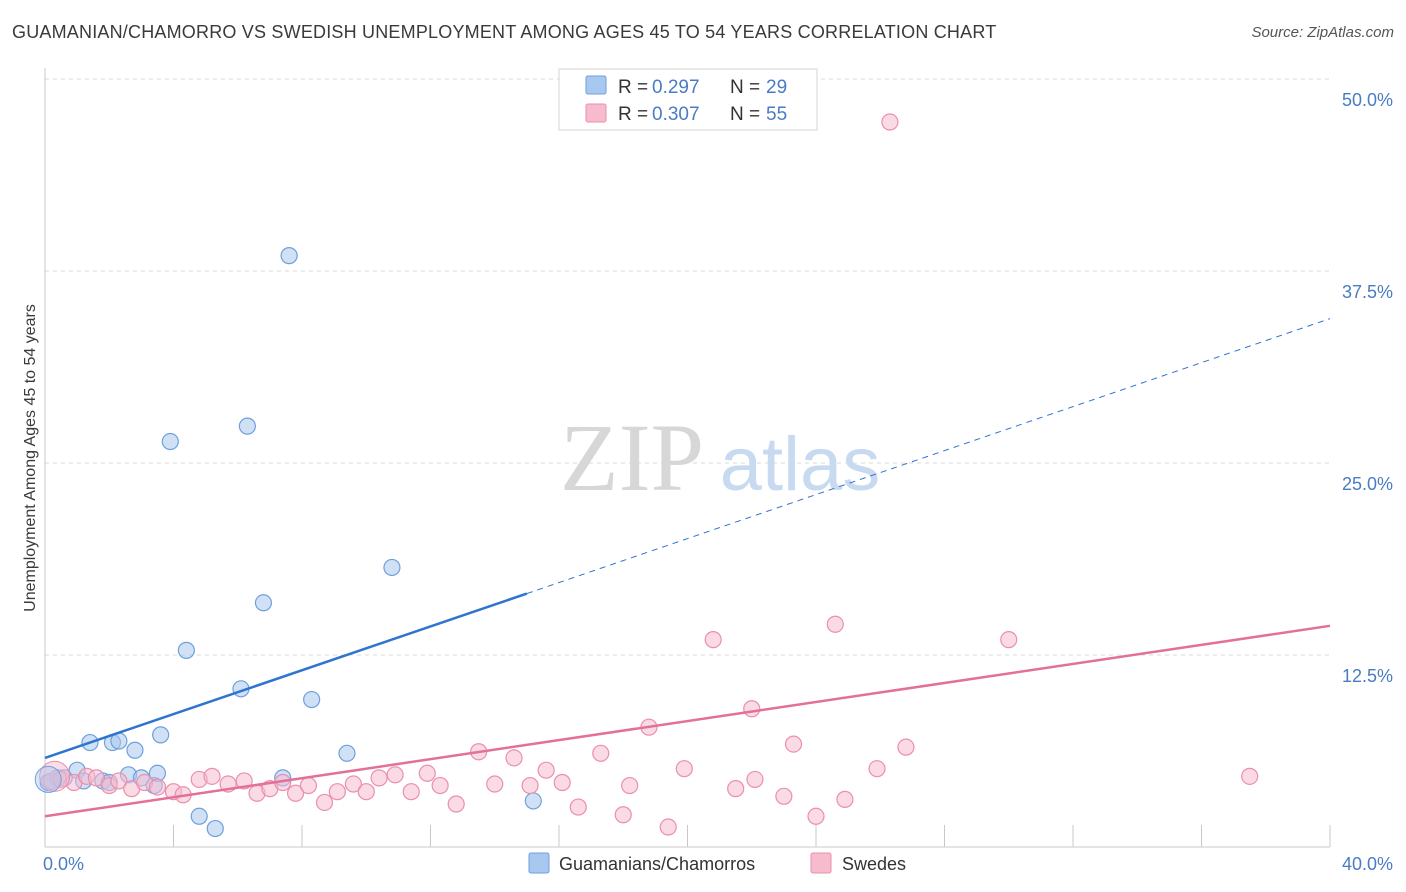 The width and height of the screenshot is (1406, 892). I want to click on legend-n-value-pink: 55, so click(776, 114).